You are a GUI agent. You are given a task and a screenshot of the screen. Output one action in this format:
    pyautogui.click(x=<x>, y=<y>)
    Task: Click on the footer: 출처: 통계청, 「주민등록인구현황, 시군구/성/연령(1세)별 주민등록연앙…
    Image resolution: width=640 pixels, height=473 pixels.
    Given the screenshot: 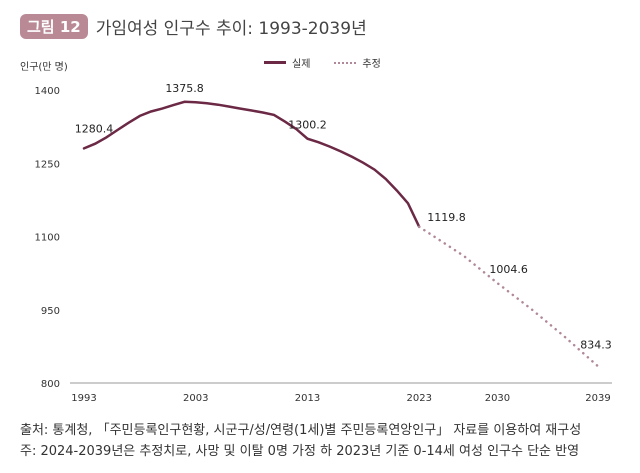 What is the action you would take?
    pyautogui.click(x=300, y=441)
    